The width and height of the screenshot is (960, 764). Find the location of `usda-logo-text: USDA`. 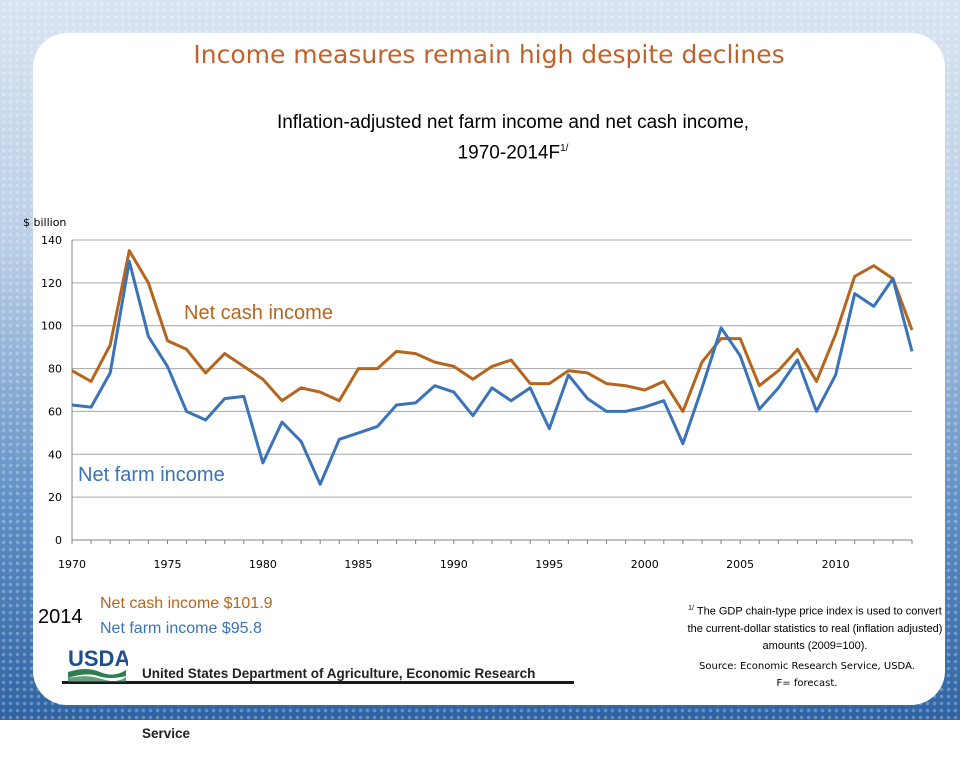

usda-logo-text: USDA is located at coordinates (98, 658).